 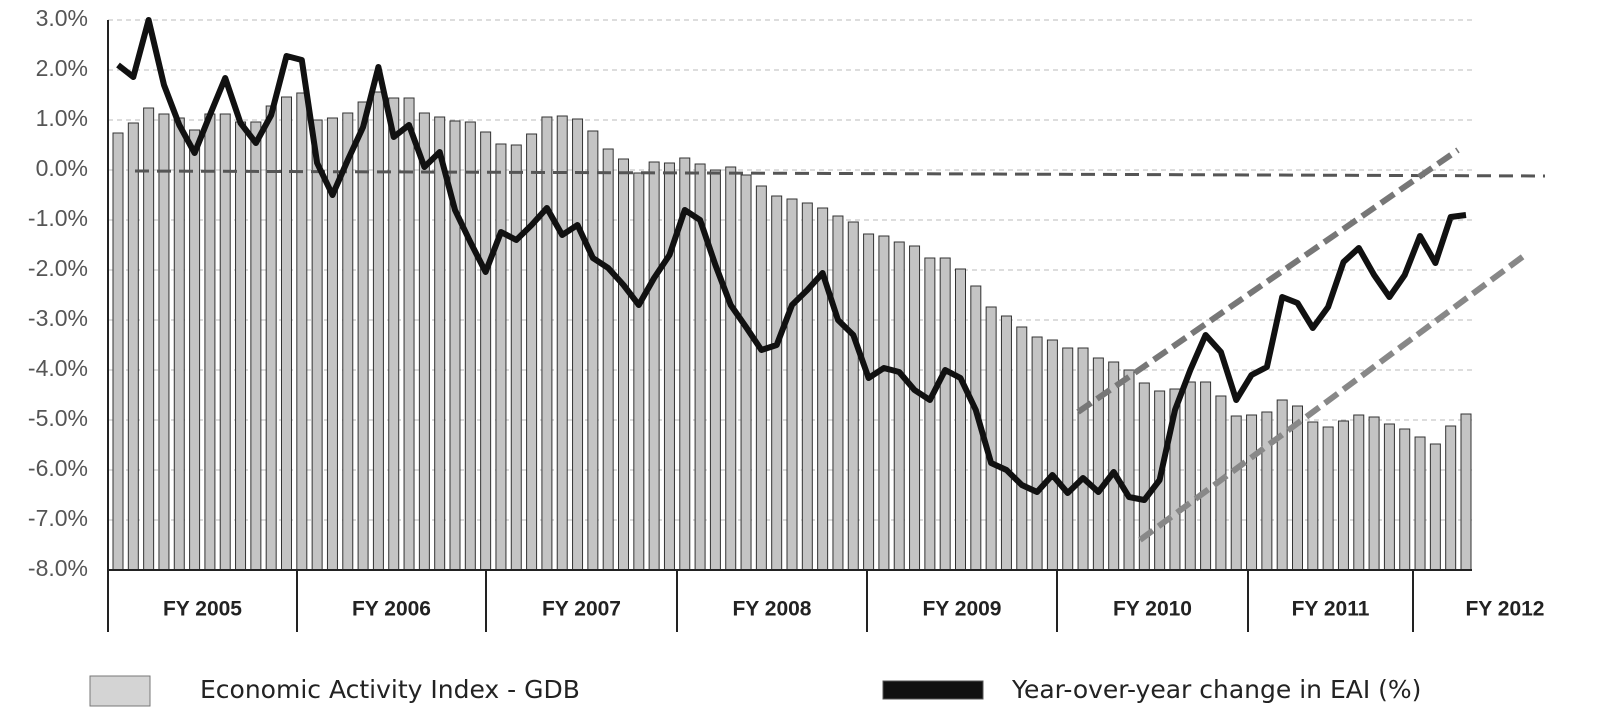 What do you see at coordinates (58, 218) in the screenshot?
I see `y-tick-label: -1.0%` at bounding box center [58, 218].